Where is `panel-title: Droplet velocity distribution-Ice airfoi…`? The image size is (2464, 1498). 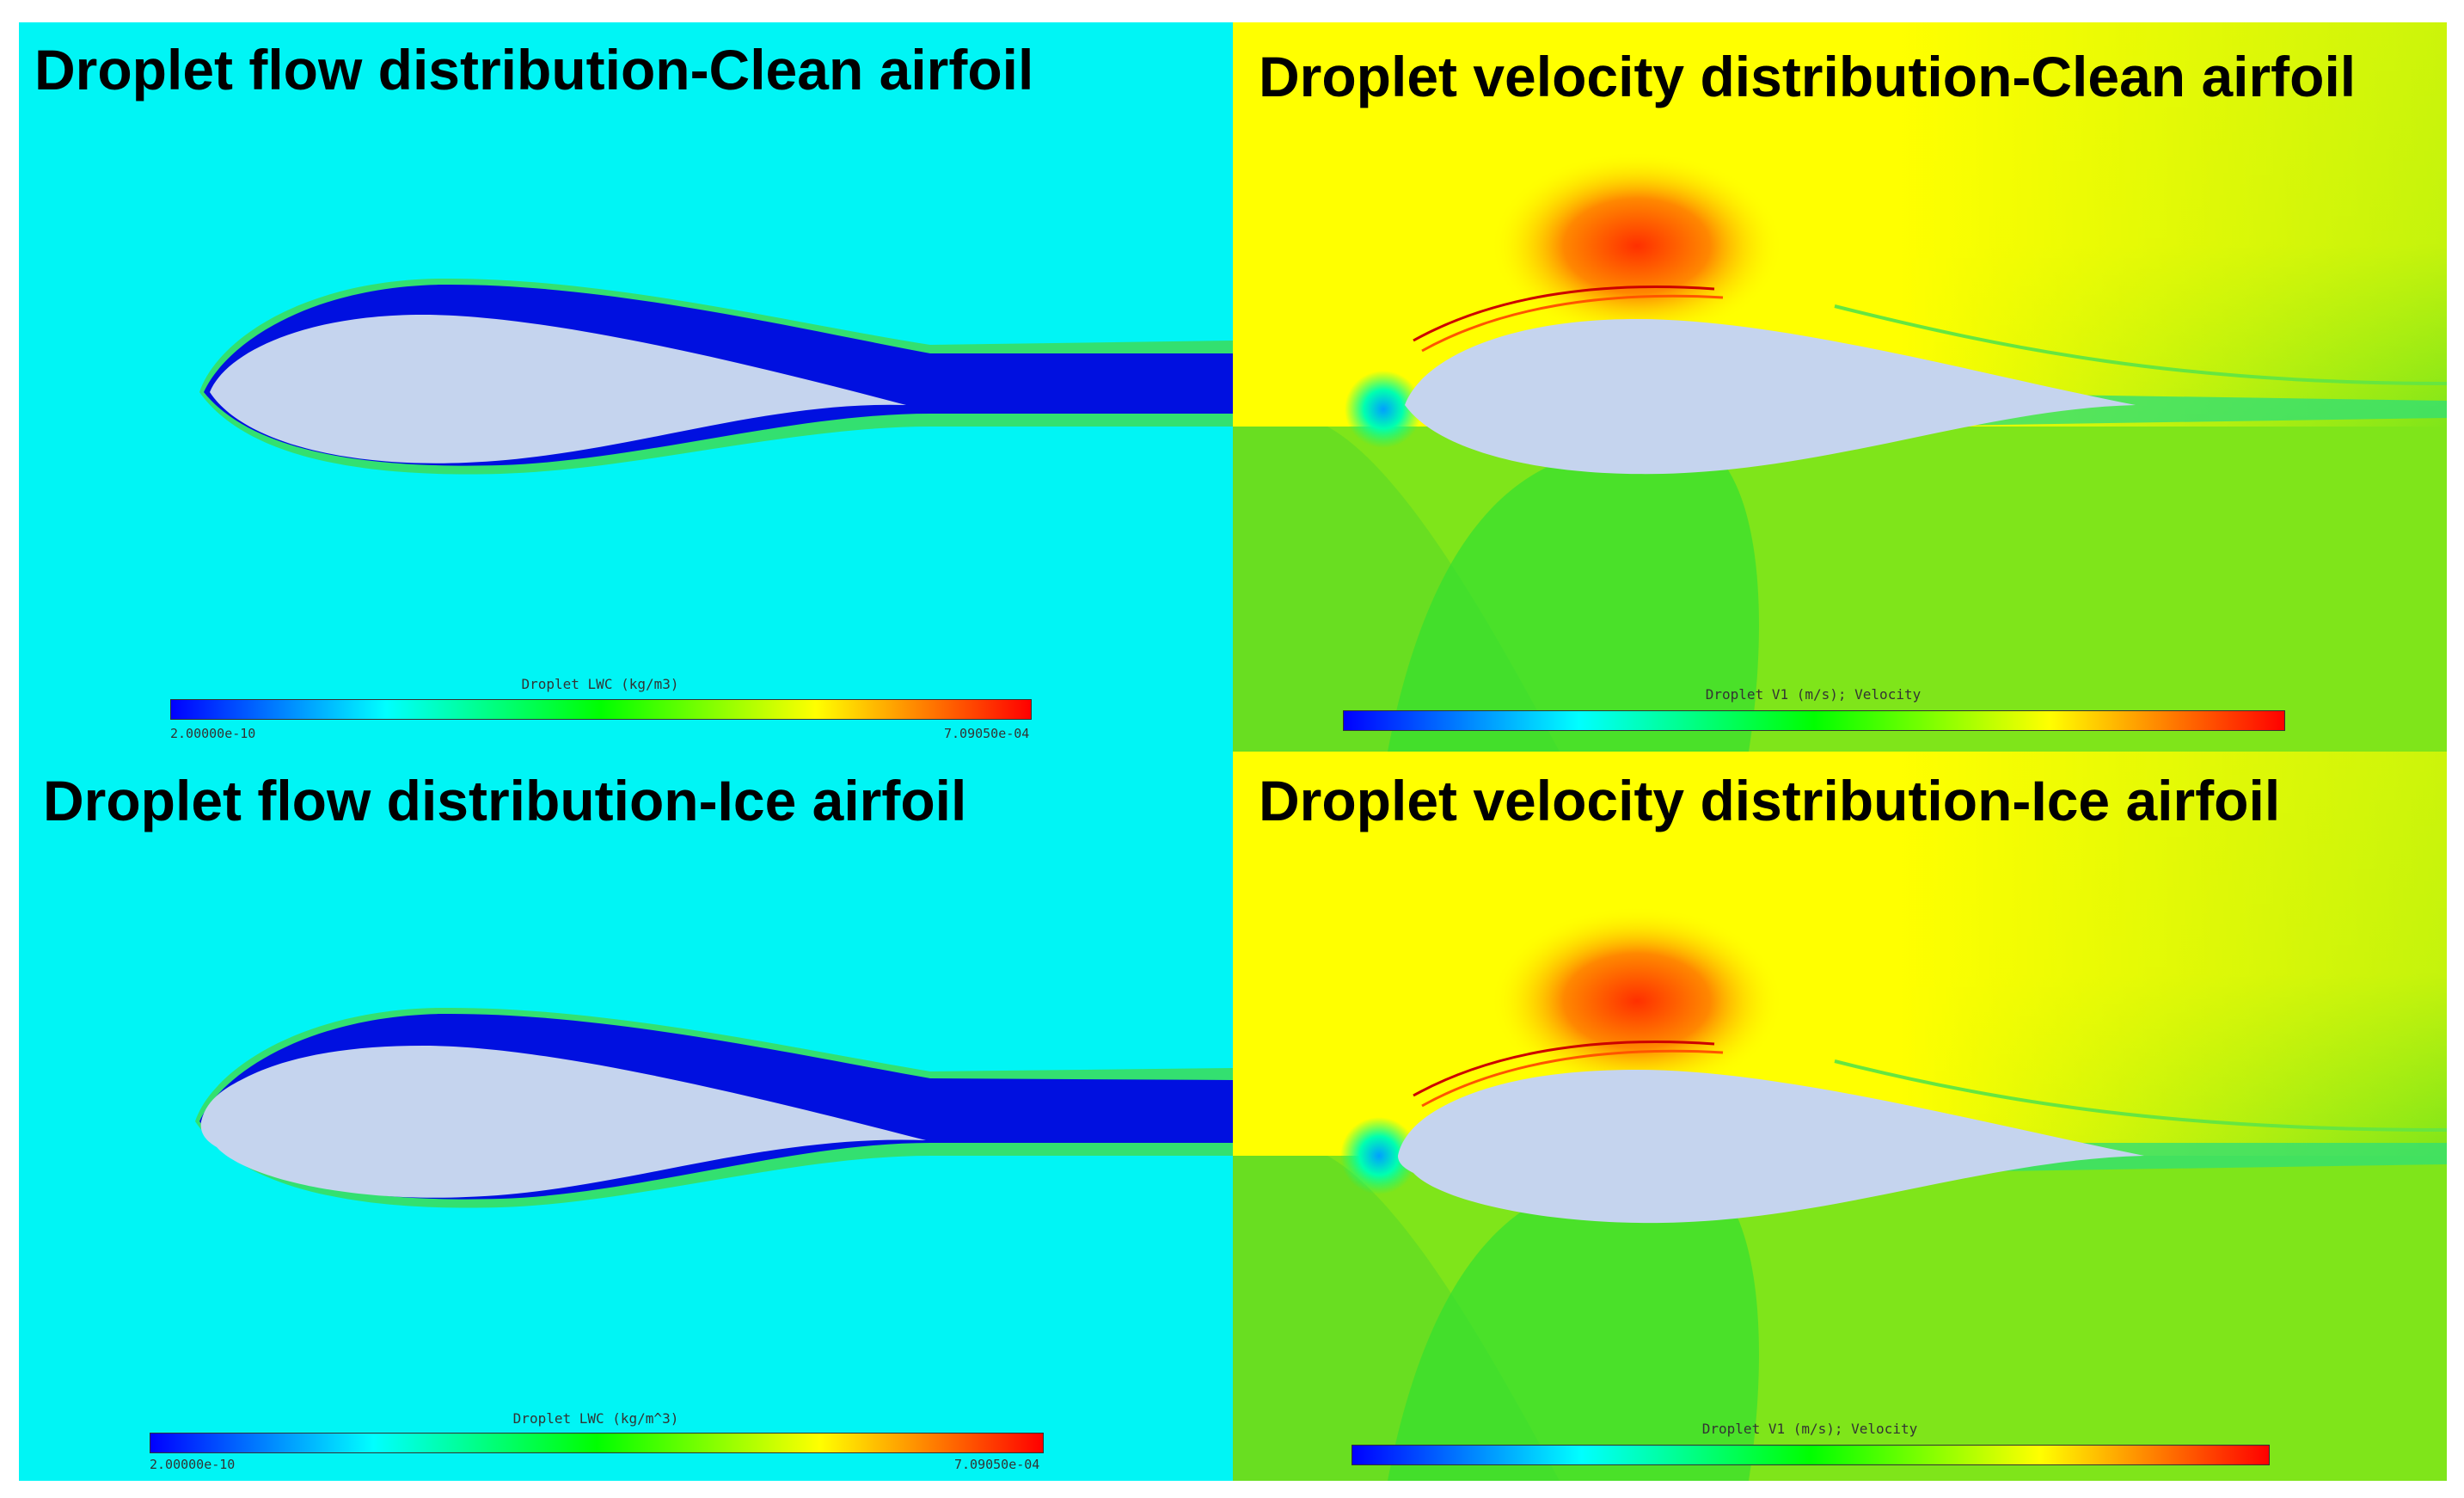 panel-title: Droplet velocity distribution-Ice airfoi… is located at coordinates (1770, 800).